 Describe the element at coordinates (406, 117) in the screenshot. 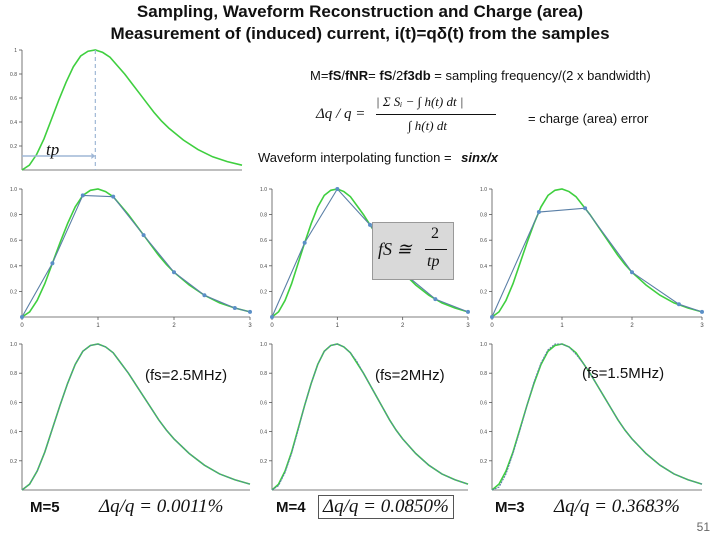

I see `charge-error-formula: Δq / q = | Σ Sᵢ − ∫ h(t) dt | ∫ h(t) dt` at that location.